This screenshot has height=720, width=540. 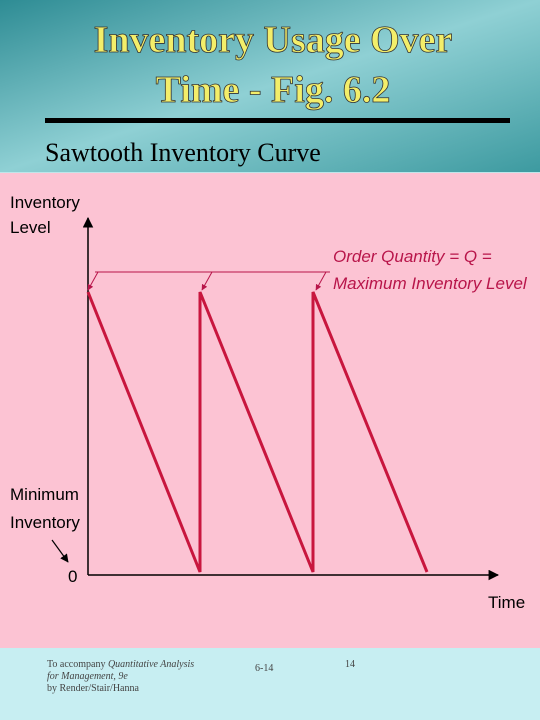 What do you see at coordinates (277, 120) in the screenshot?
I see `title-rule` at bounding box center [277, 120].